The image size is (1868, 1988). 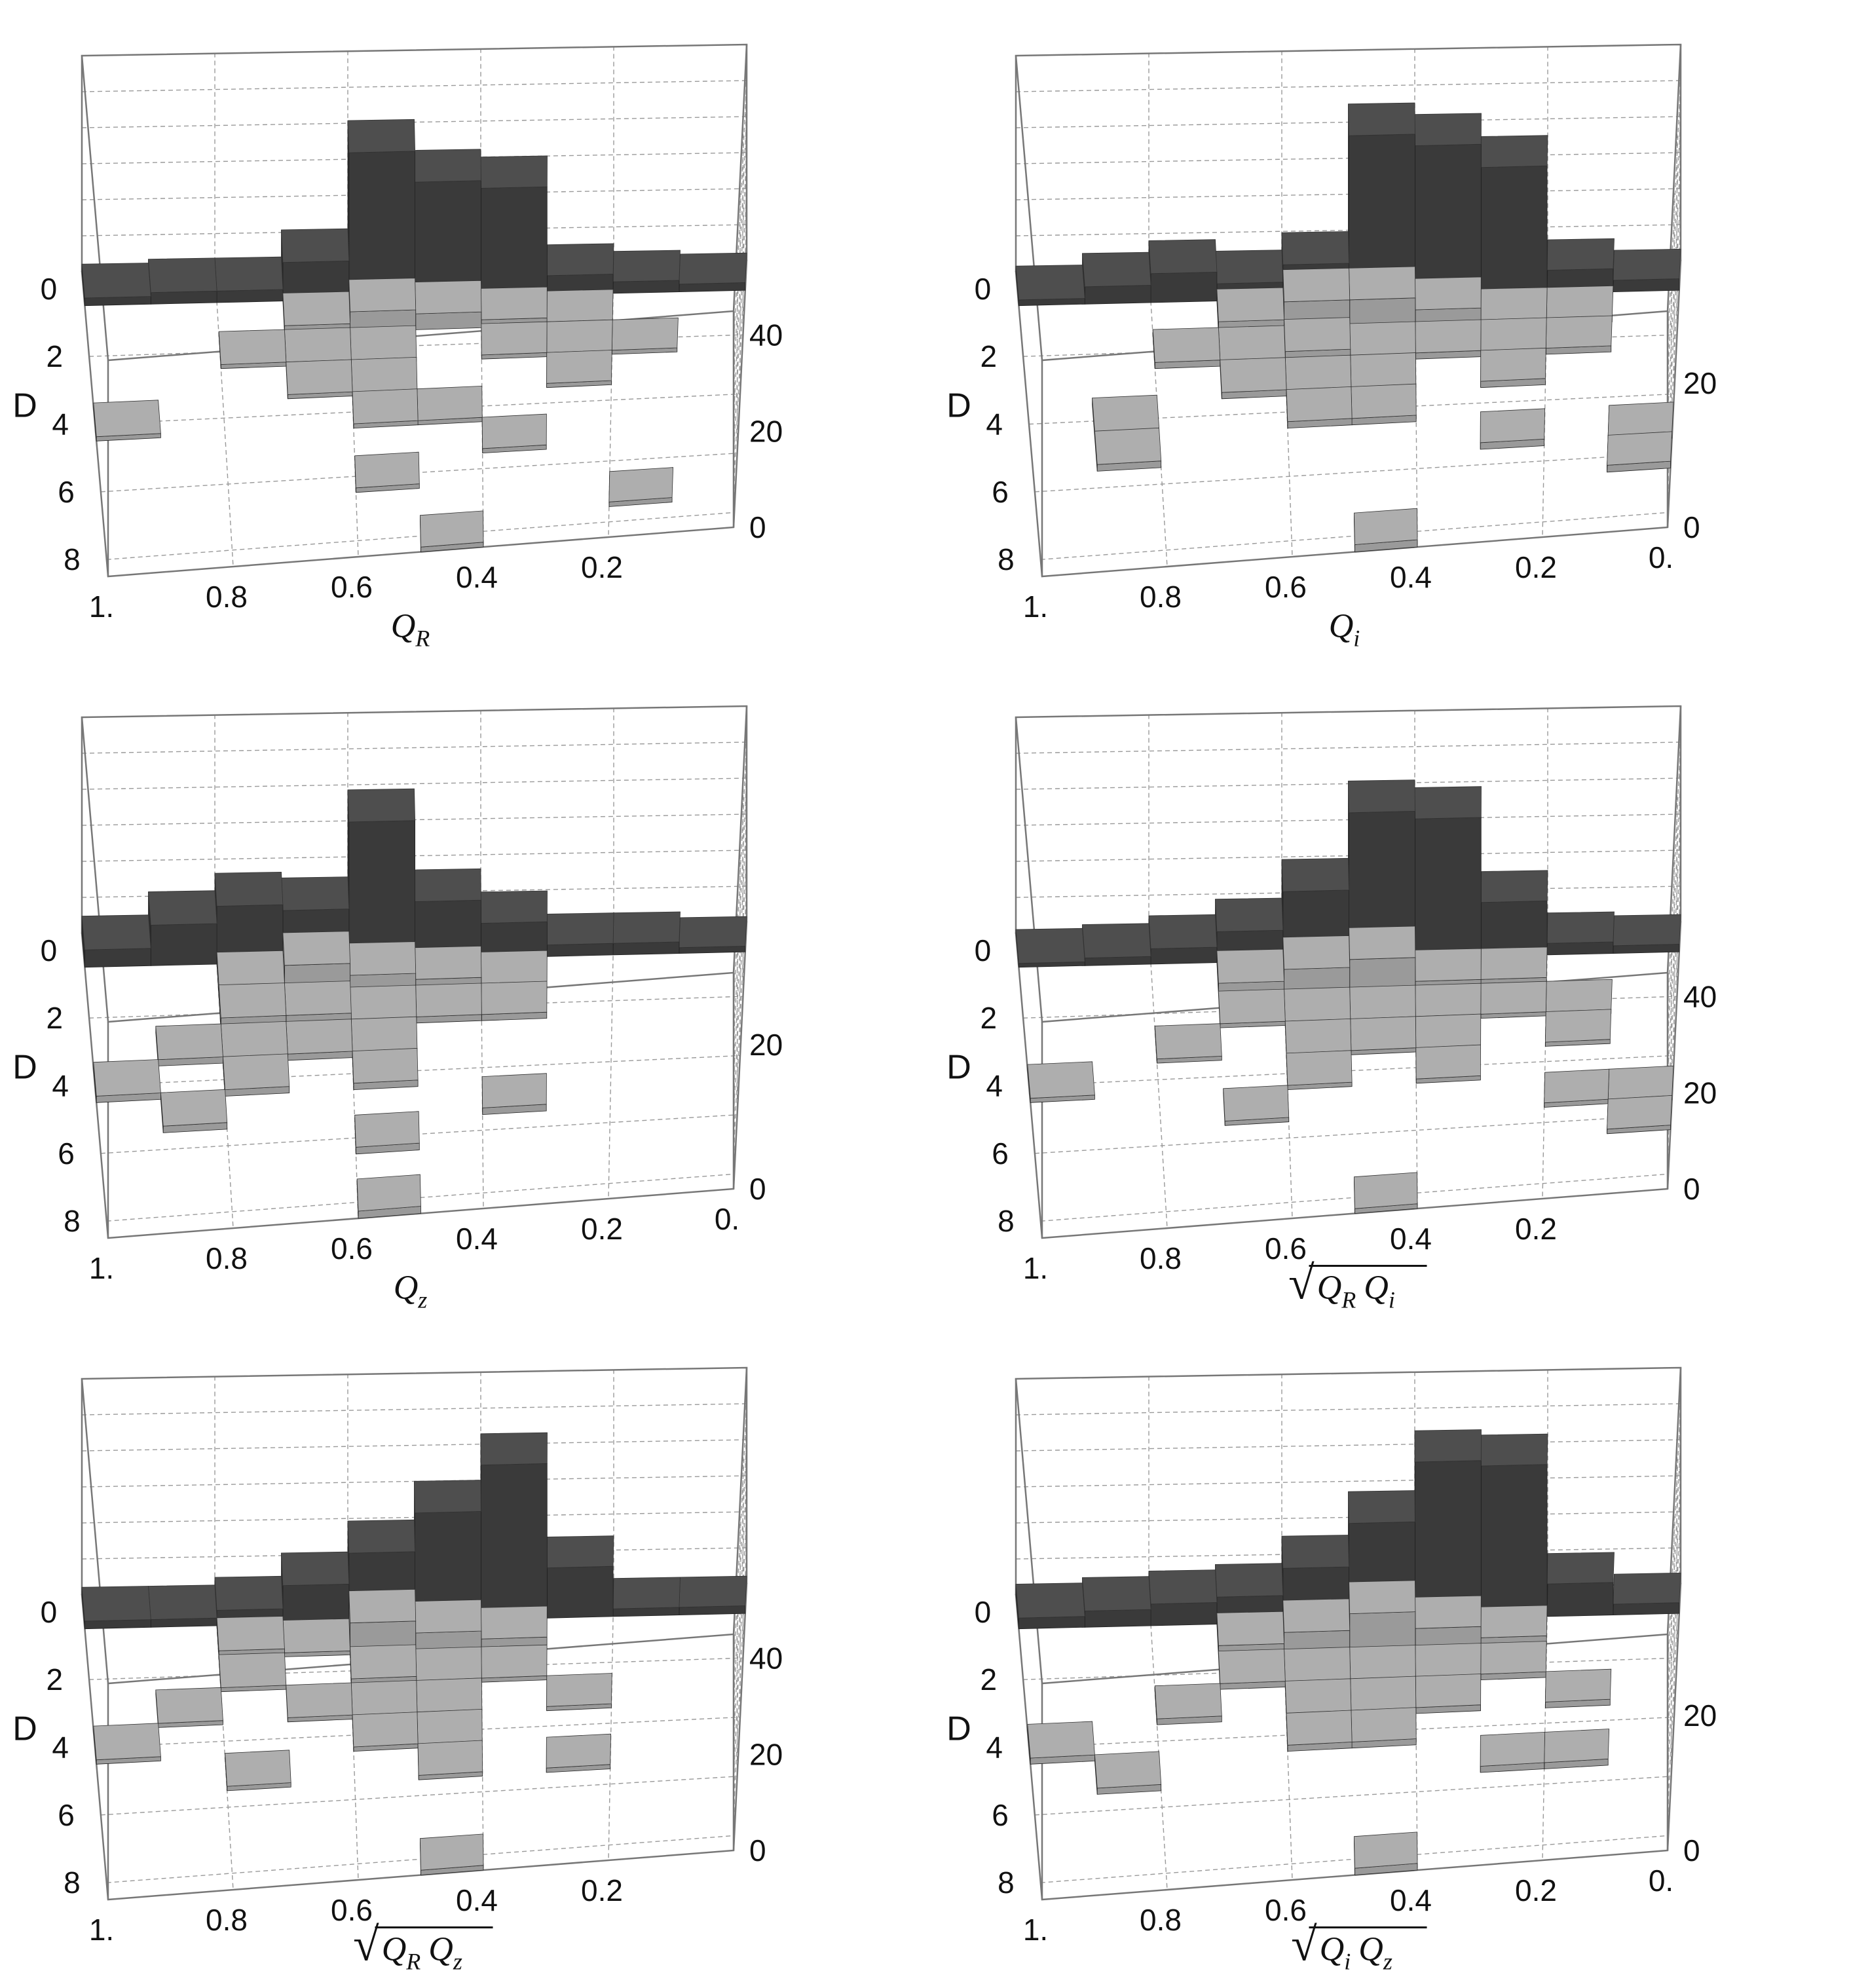 I want to click on x-axis-label: QR, so click(x=410, y=630).